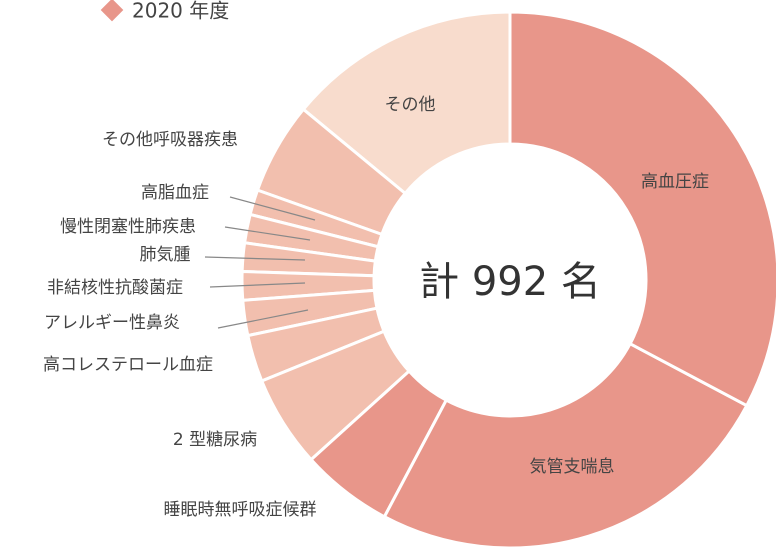  What do you see at coordinates (115, 288) in the screenshot?
I see `slice-label: 非結核性抗酸菌症` at bounding box center [115, 288].